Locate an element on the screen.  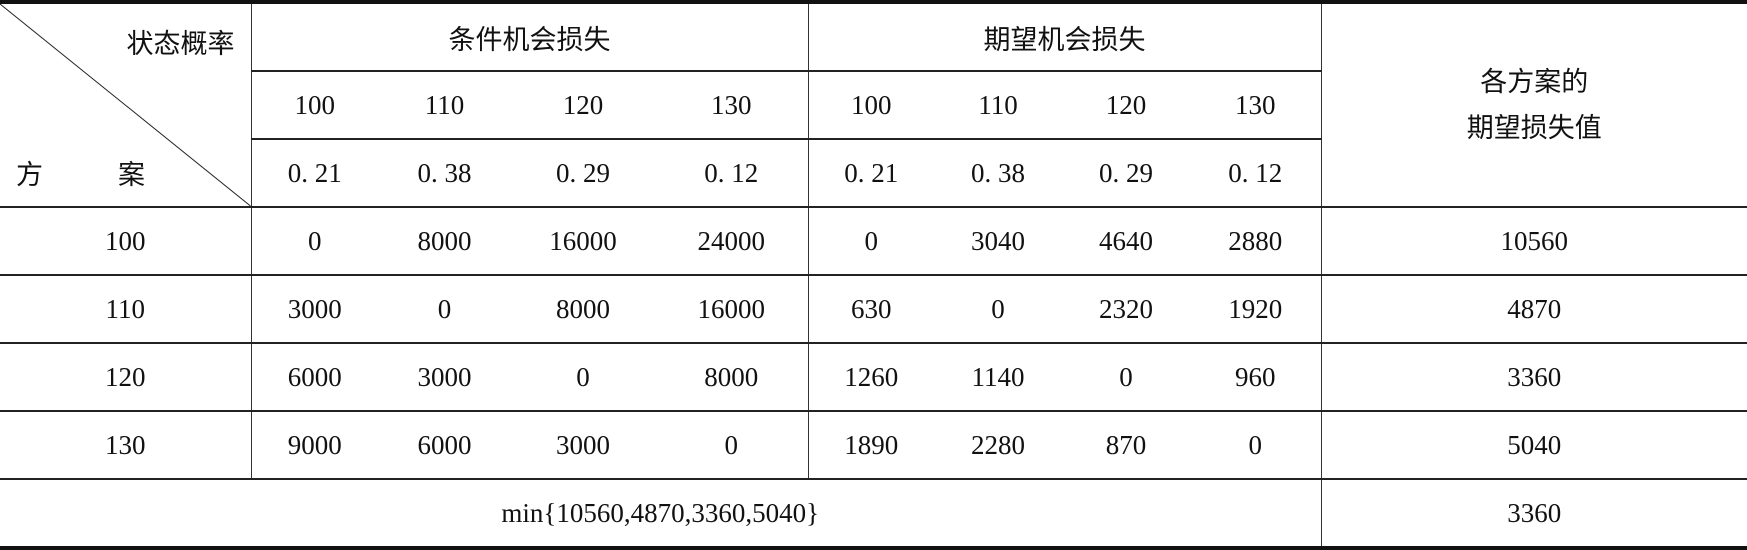
expected-loss-cell: 630 is located at coordinates (871, 309).